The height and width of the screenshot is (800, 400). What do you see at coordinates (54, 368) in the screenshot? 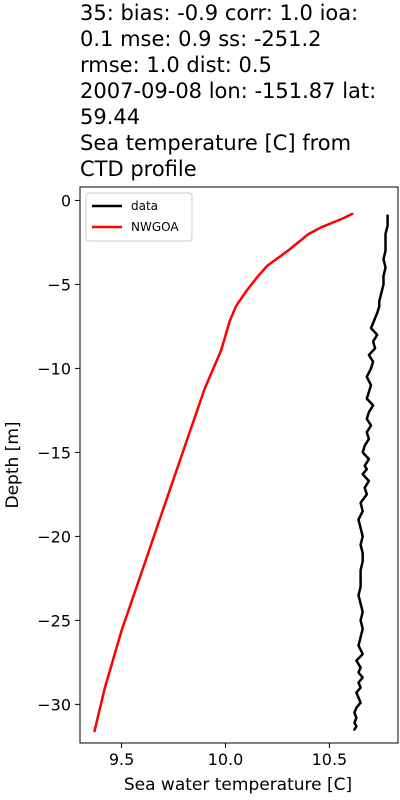
I see `y-tick-label: −10` at bounding box center [54, 368].